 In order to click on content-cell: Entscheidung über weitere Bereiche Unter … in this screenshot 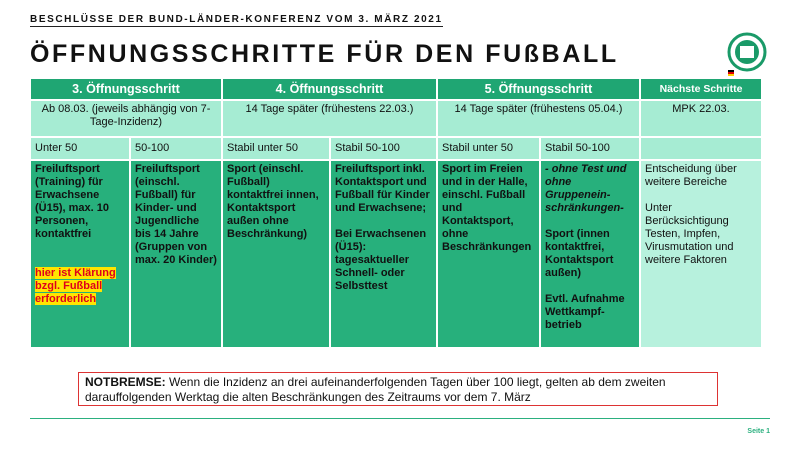, I will do `click(701, 254)`.